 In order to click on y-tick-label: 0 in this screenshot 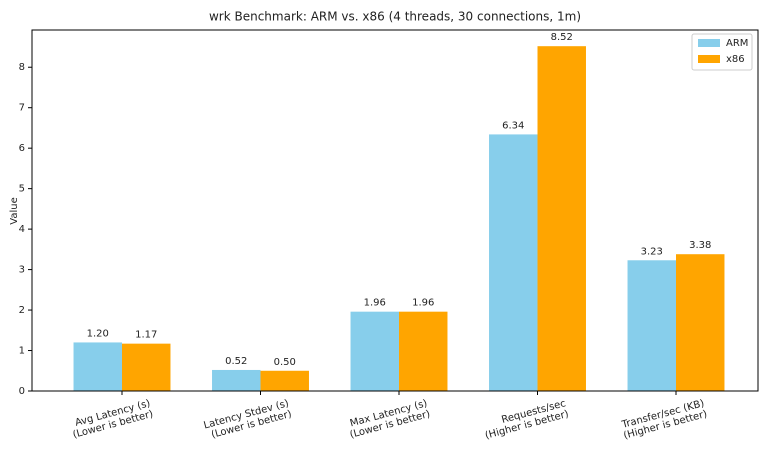, I will do `click(22, 391)`.